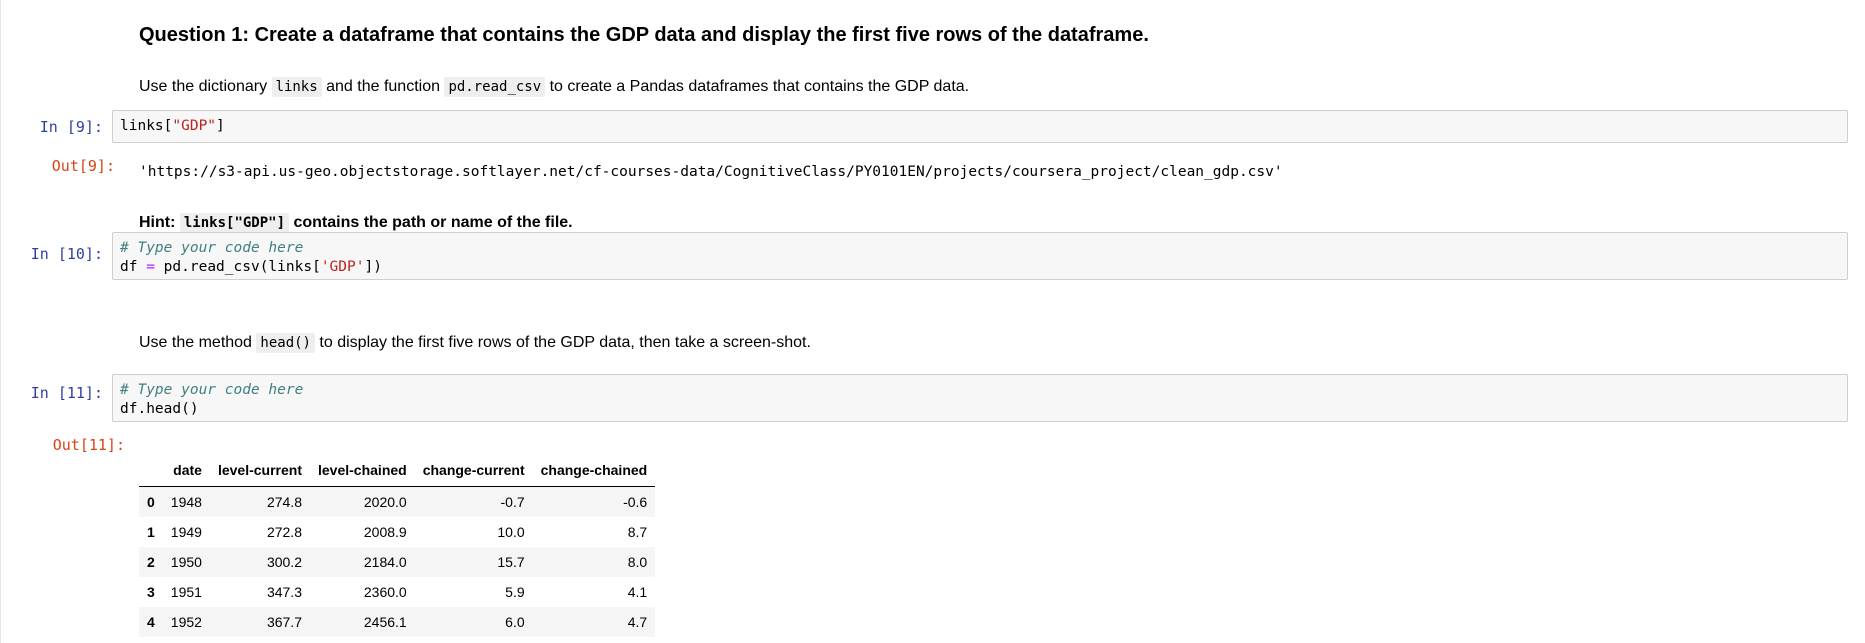 Image resolution: width=1865 pixels, height=643 pixels. What do you see at coordinates (0, 321) in the screenshot?
I see `notebook-left-border` at bounding box center [0, 321].